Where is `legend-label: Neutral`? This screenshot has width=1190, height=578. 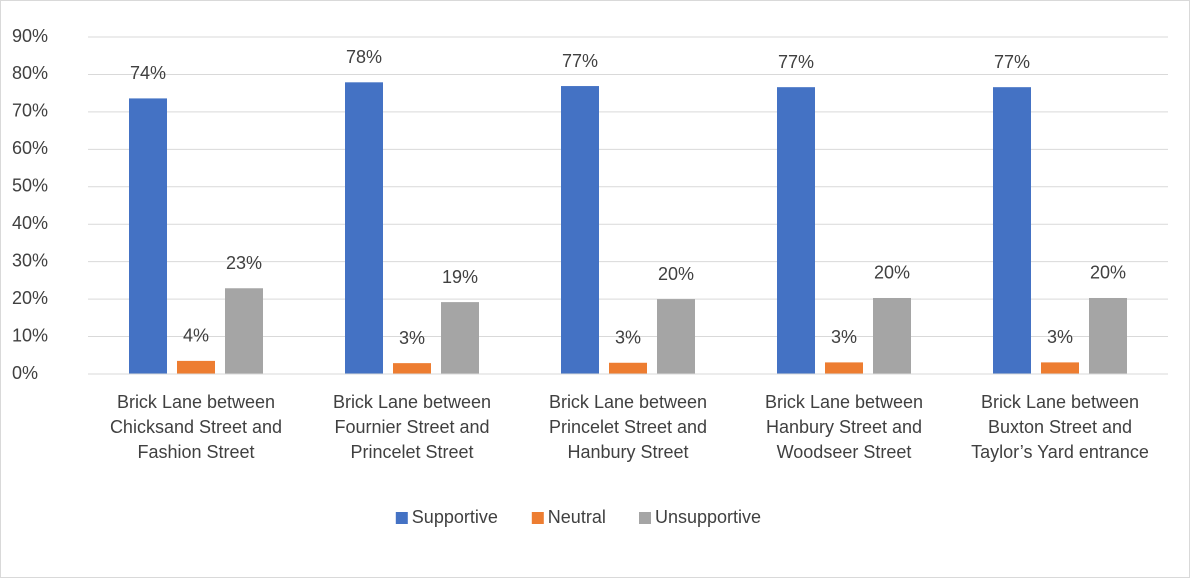
legend-label: Neutral is located at coordinates (577, 517).